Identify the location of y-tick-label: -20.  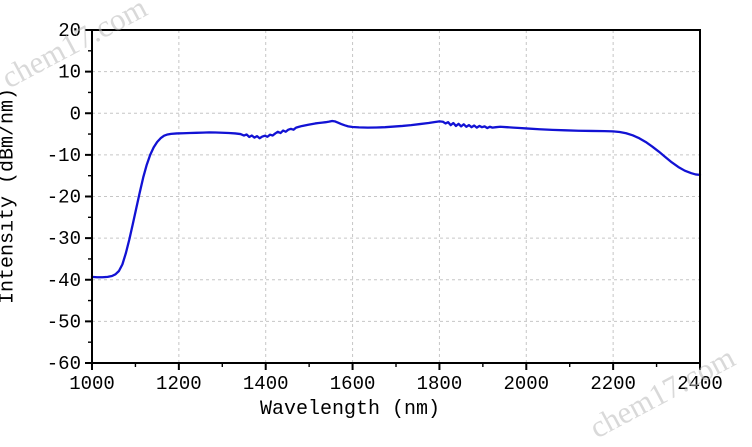
(64, 198).